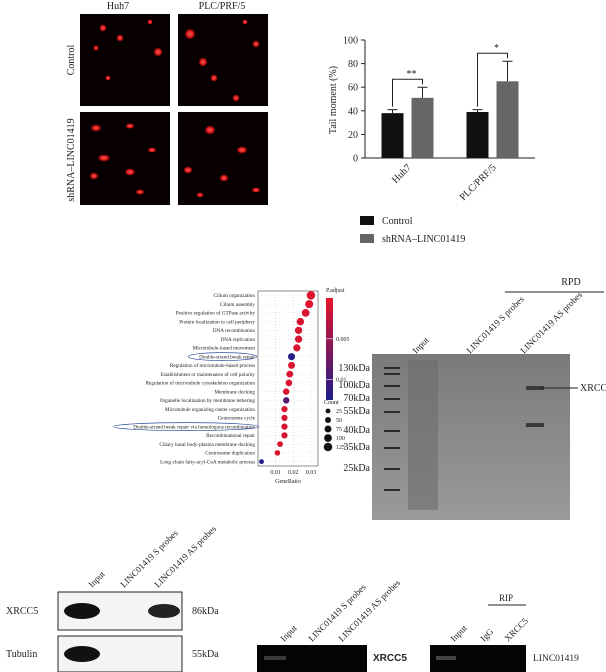 This screenshot has width=606, height=672. Describe the element at coordinates (71, 60) in the screenshot. I see `row-label: Control` at that location.